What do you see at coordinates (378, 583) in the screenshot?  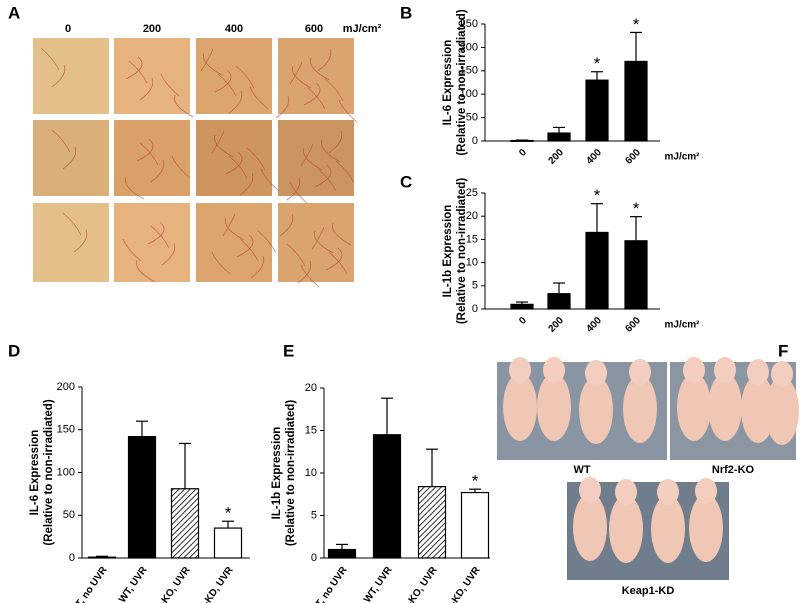 I see `x-tick-label: WT, UVR` at bounding box center [378, 583].